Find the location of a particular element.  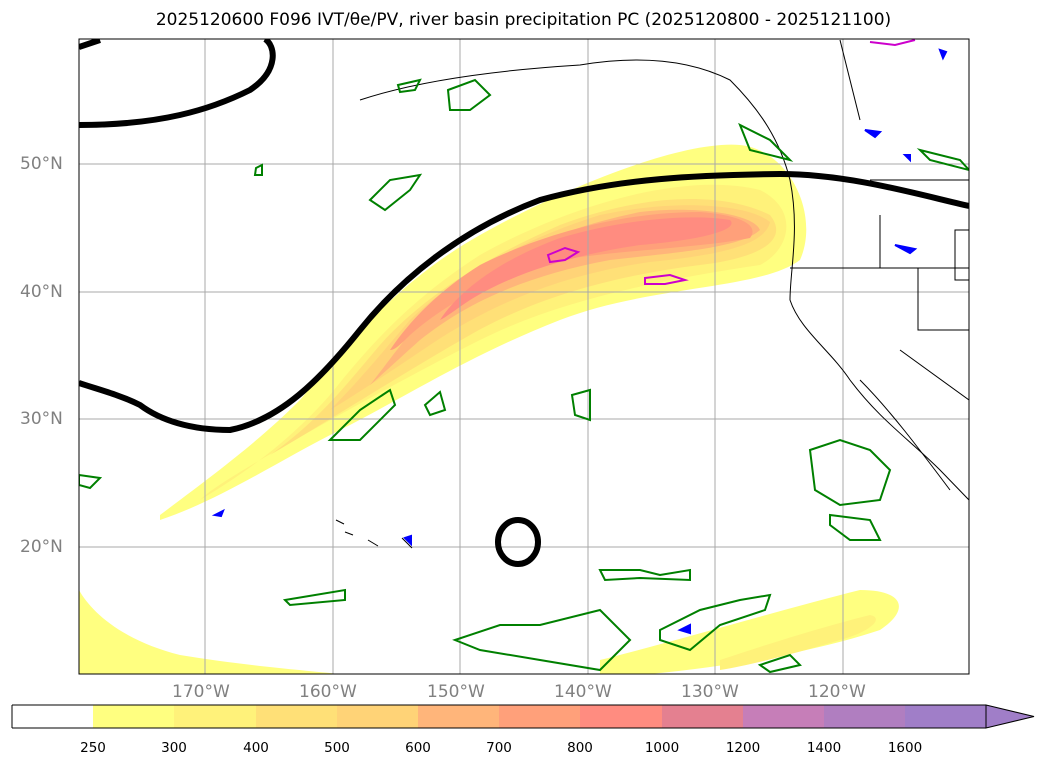

colorbar-tick: 1200 is located at coordinates (743, 748).